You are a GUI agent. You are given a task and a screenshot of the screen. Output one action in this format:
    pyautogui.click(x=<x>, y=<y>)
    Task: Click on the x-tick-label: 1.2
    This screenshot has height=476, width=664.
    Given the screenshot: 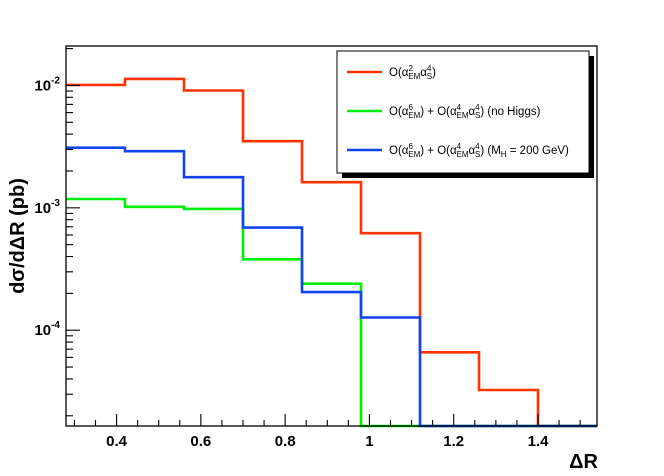 What is the action you would take?
    pyautogui.click(x=453, y=441)
    